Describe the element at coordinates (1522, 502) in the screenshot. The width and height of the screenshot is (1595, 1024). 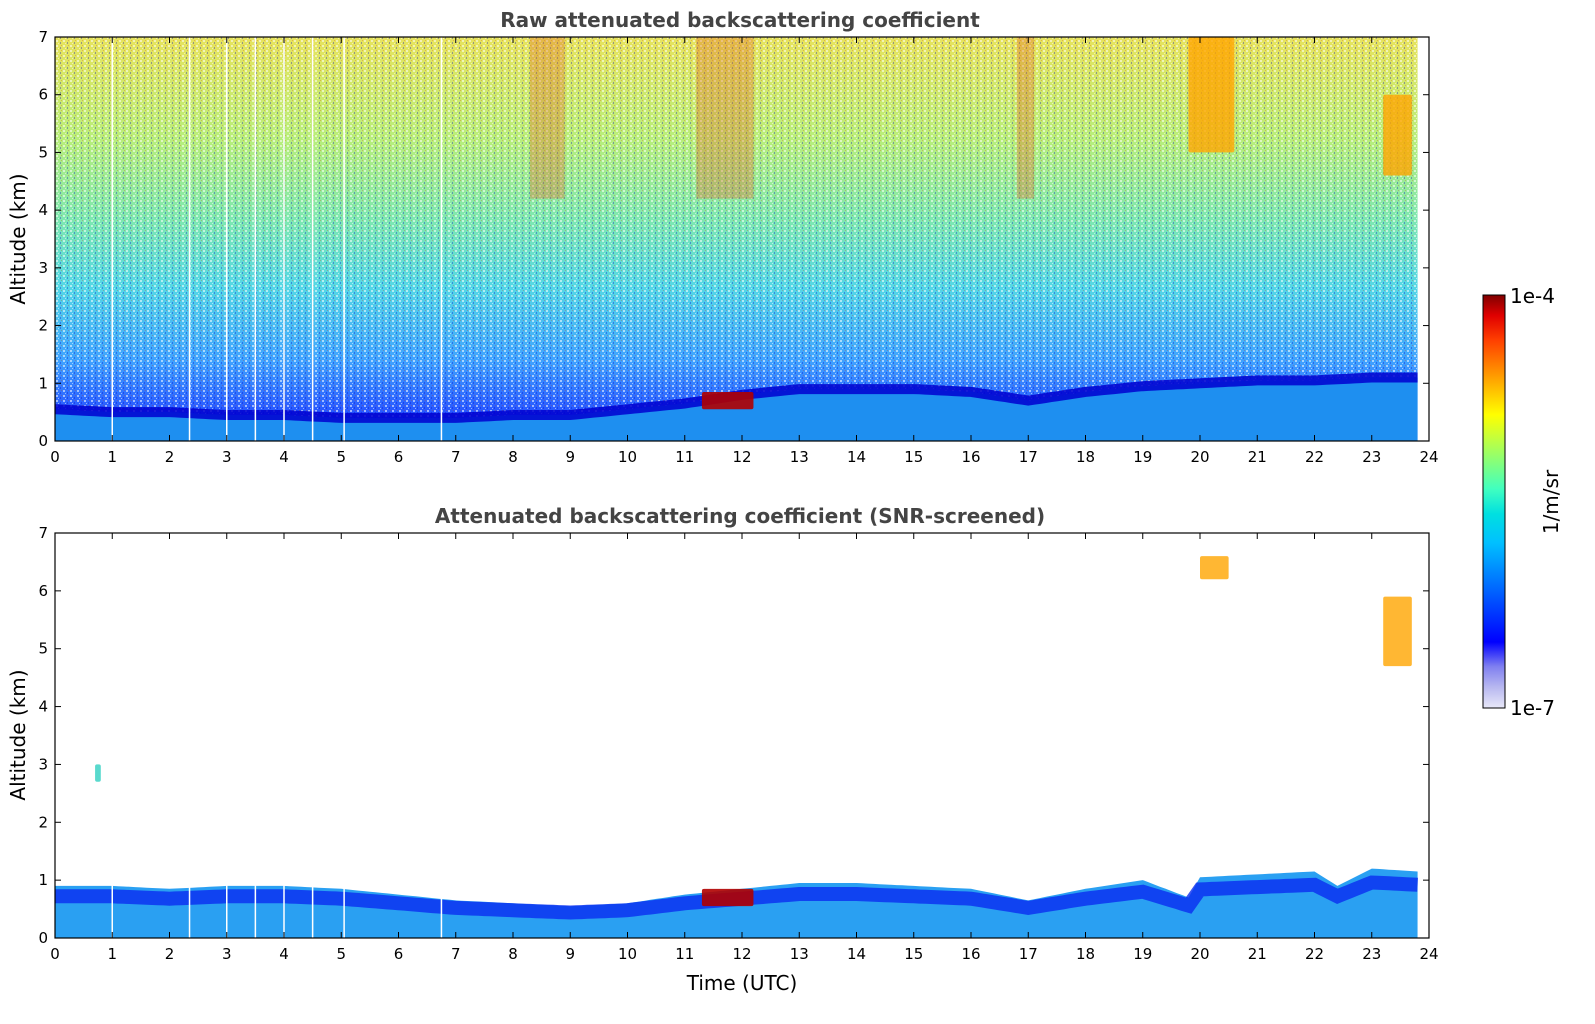
I see `colorbar: 1e-4 1e-7 1/m/sr` at that location.